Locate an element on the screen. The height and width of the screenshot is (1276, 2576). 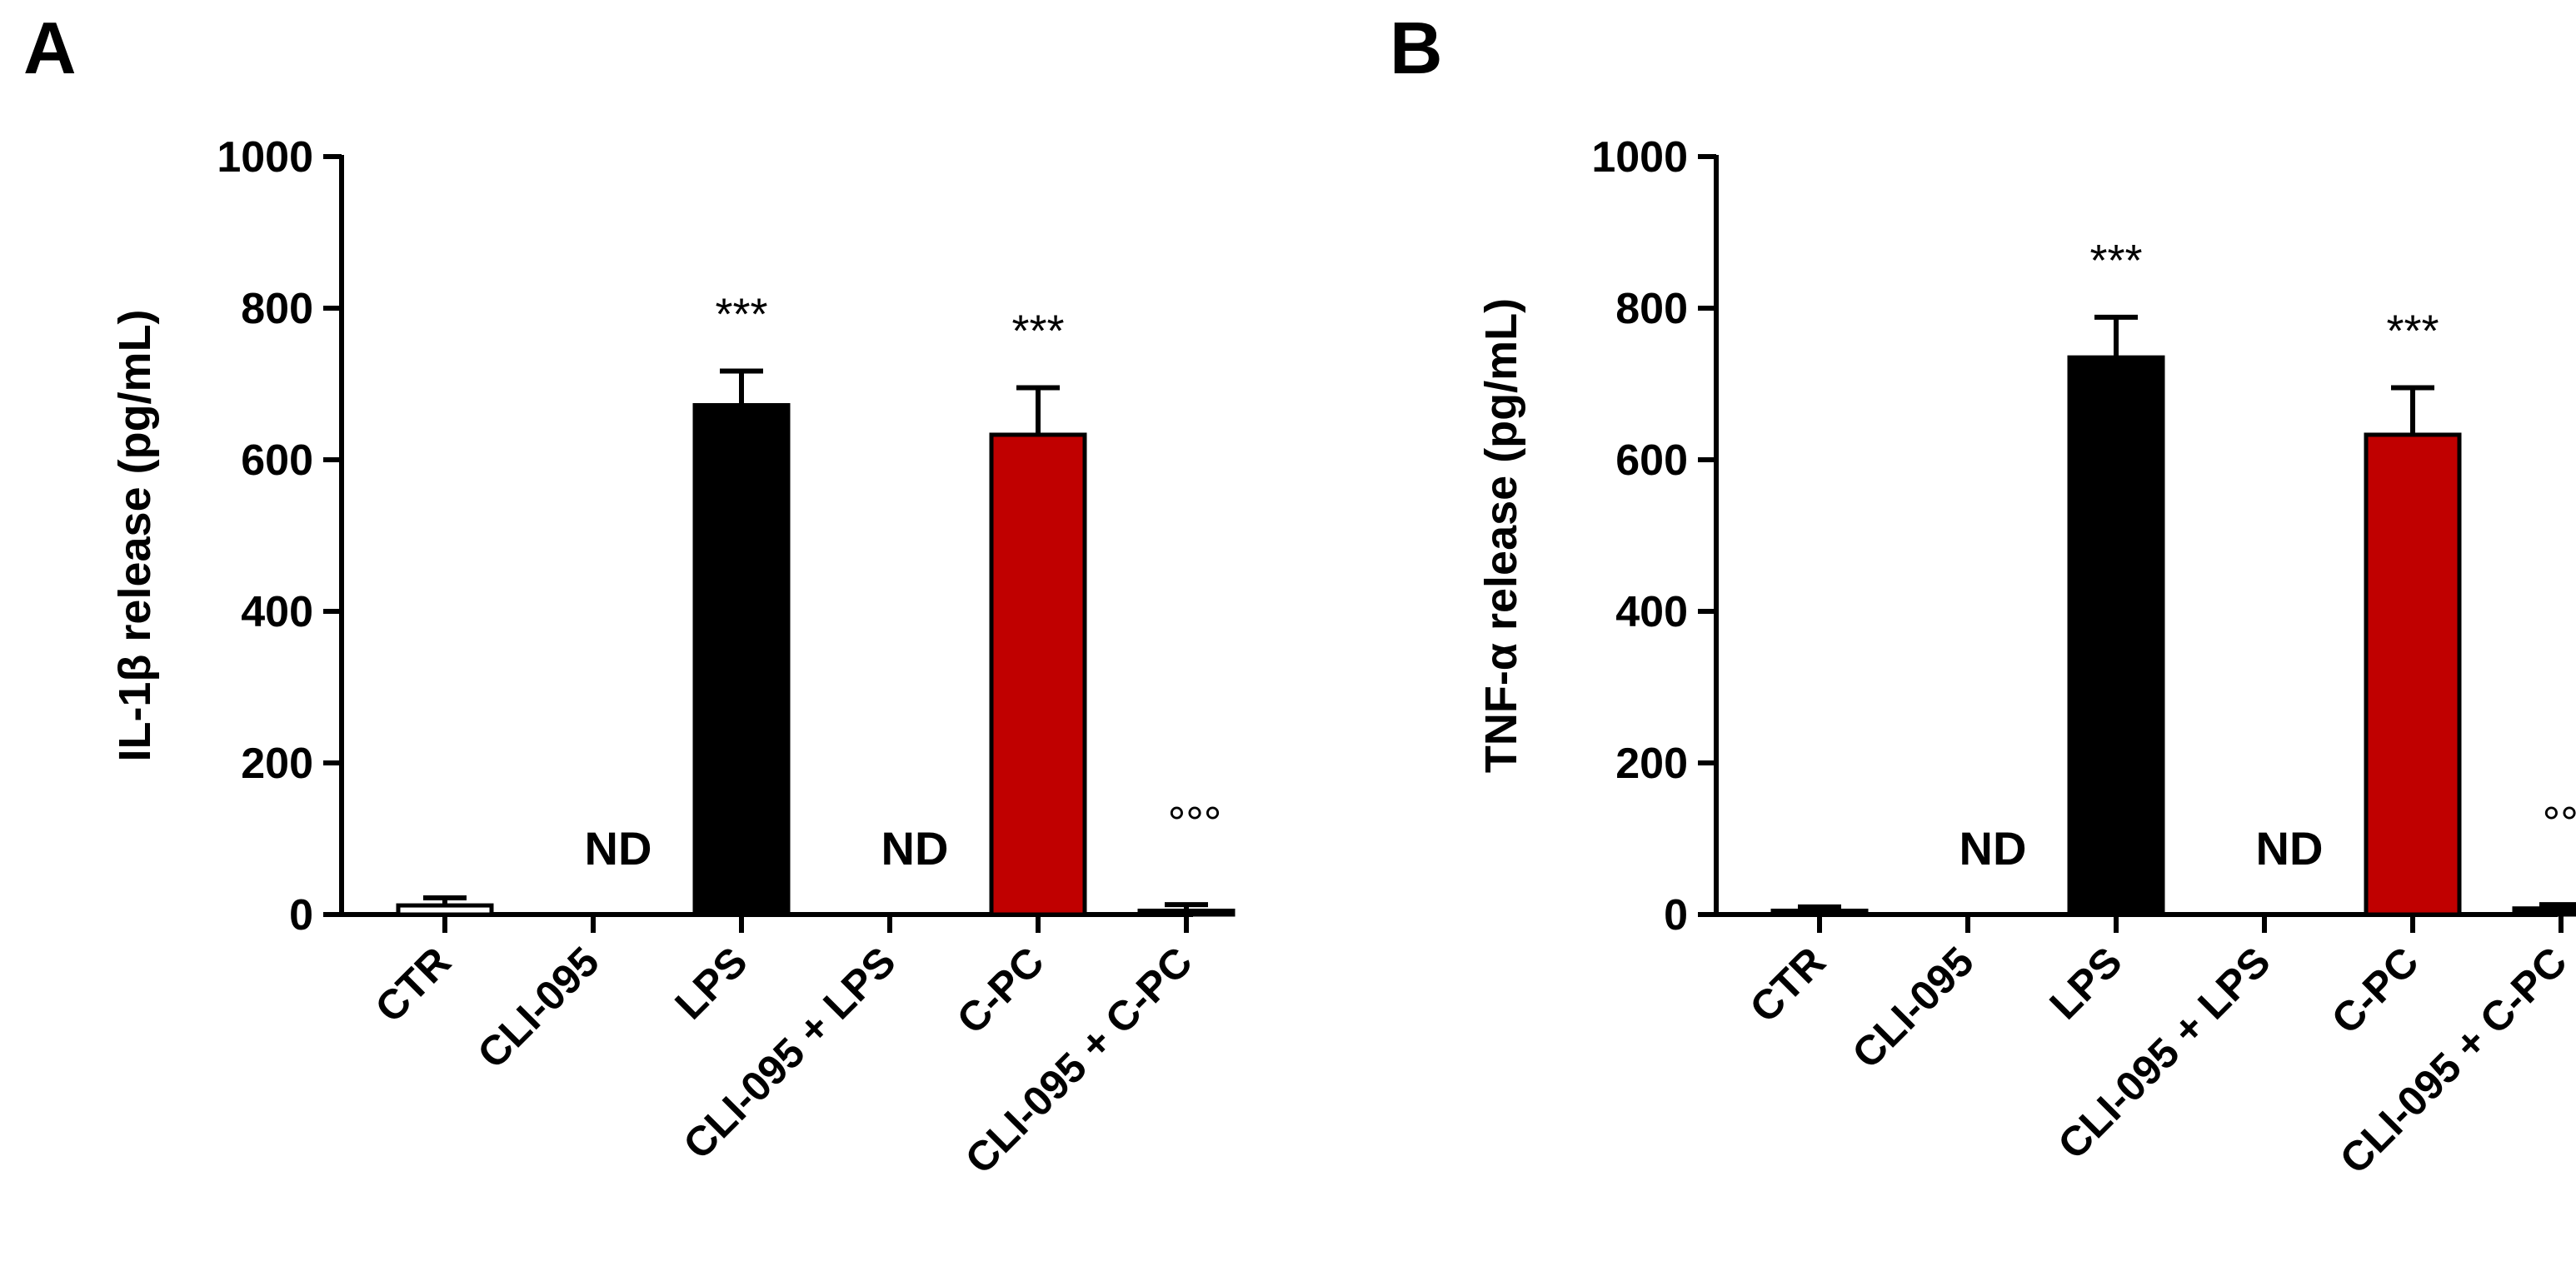
y-axis-title: IL-1β release (pg/mL) is located at coordinates (135, 535).